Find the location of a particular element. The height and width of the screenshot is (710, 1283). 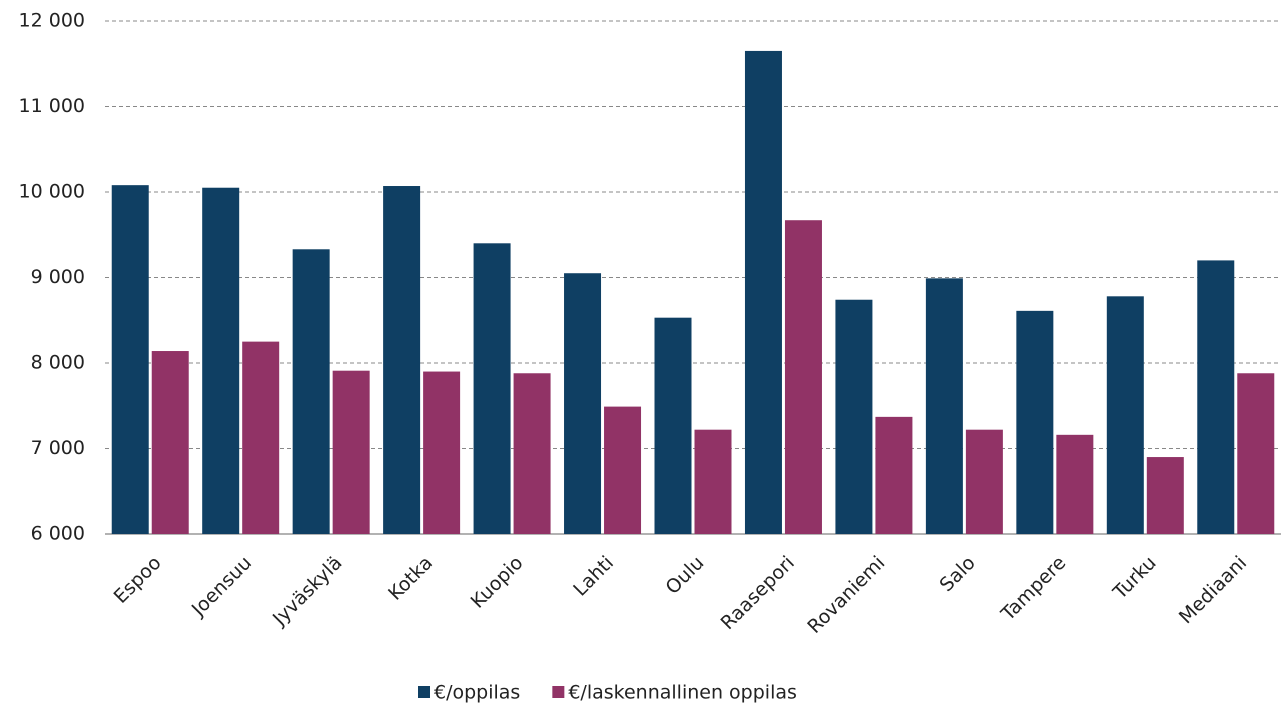

y-tick-label: 8 000 is located at coordinates (58, 363).